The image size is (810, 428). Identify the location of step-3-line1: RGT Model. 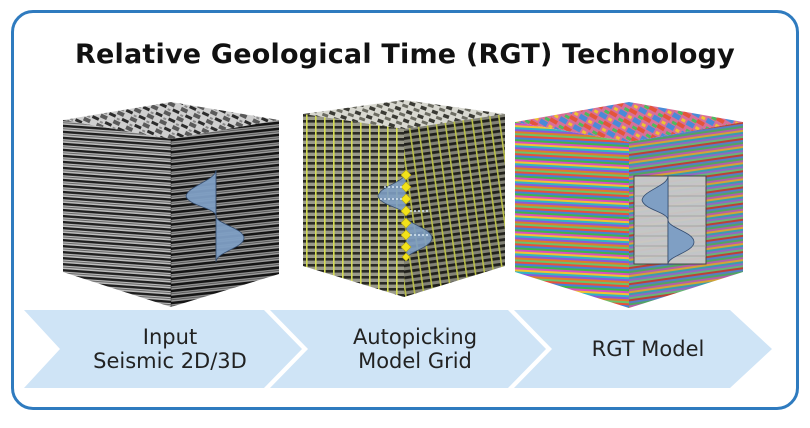
(648, 349).